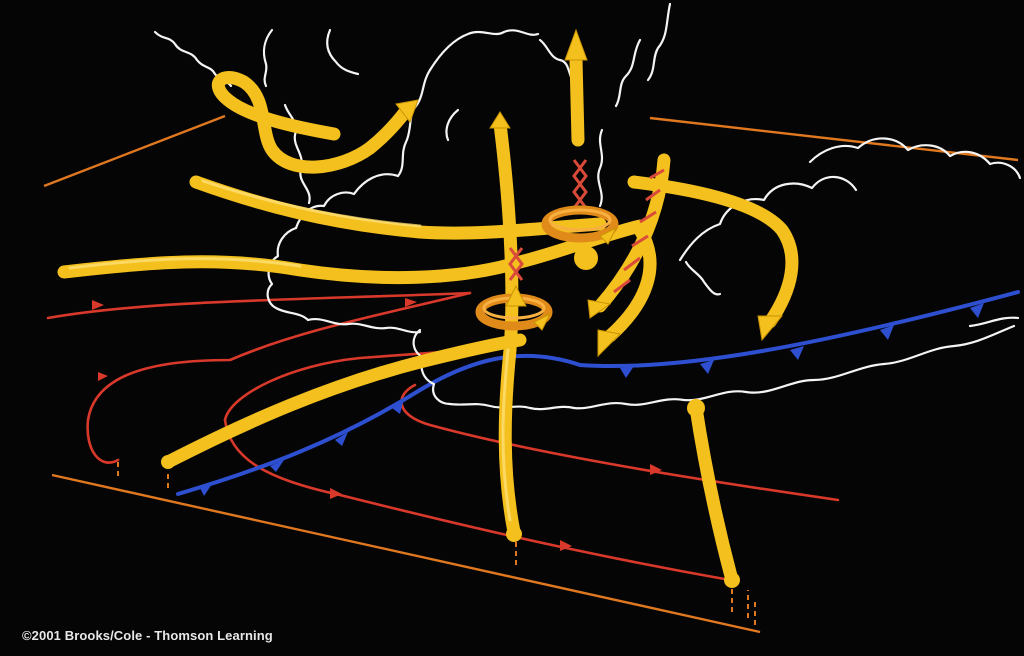 This screenshot has height=656, width=1024. Describe the element at coordinates (147, 635) in the screenshot. I see `copyright-notice: ©2001 Brooks/Cole - Thomson Learning` at that location.